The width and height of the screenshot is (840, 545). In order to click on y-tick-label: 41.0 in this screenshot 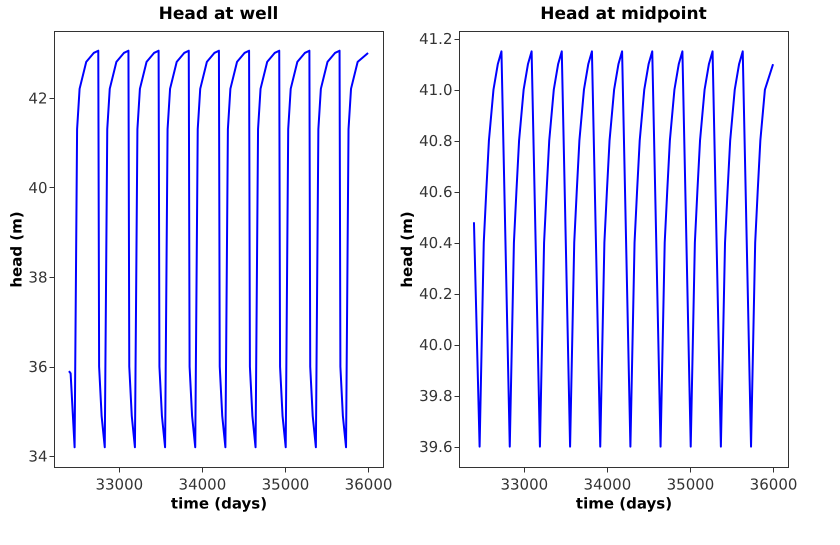, I will do `click(435, 90)`.